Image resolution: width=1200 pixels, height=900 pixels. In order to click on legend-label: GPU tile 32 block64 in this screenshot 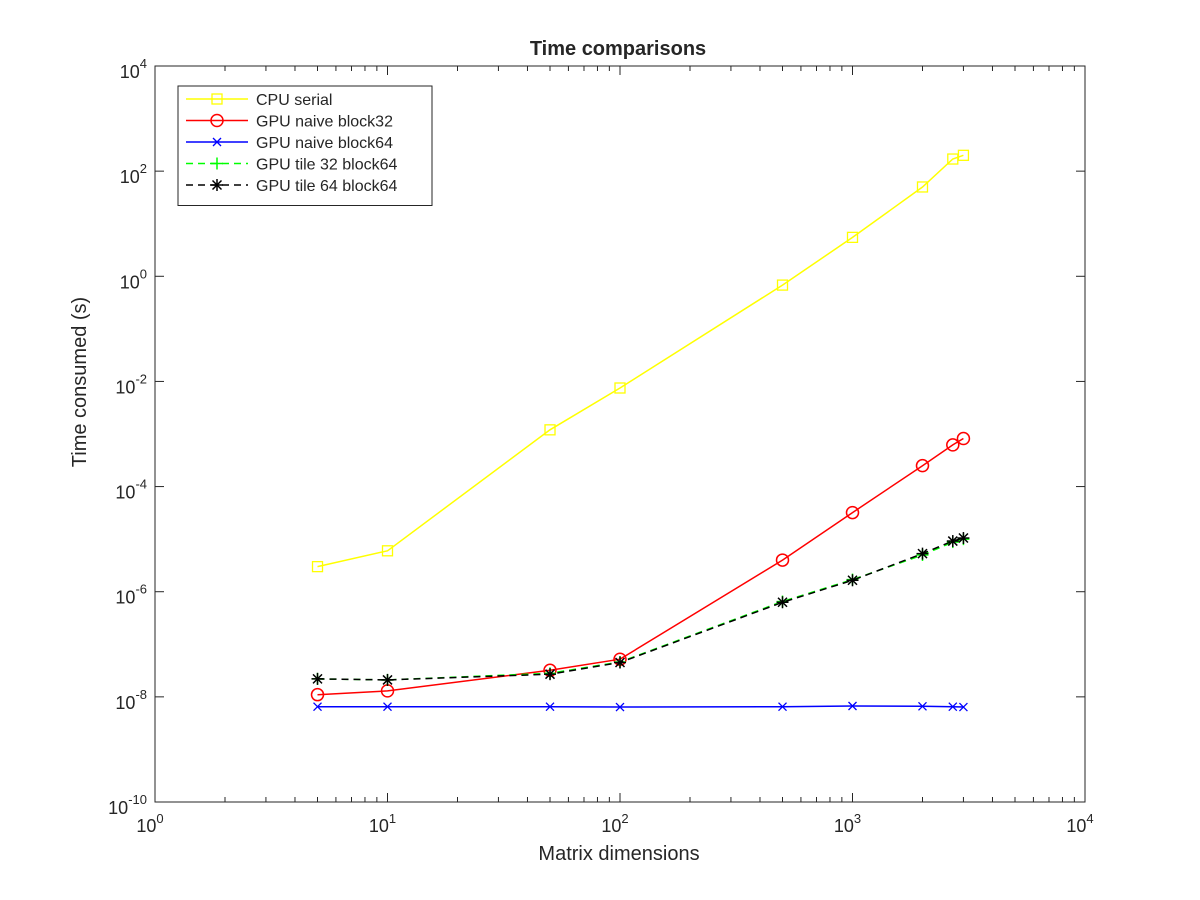, I will do `click(327, 165)`.